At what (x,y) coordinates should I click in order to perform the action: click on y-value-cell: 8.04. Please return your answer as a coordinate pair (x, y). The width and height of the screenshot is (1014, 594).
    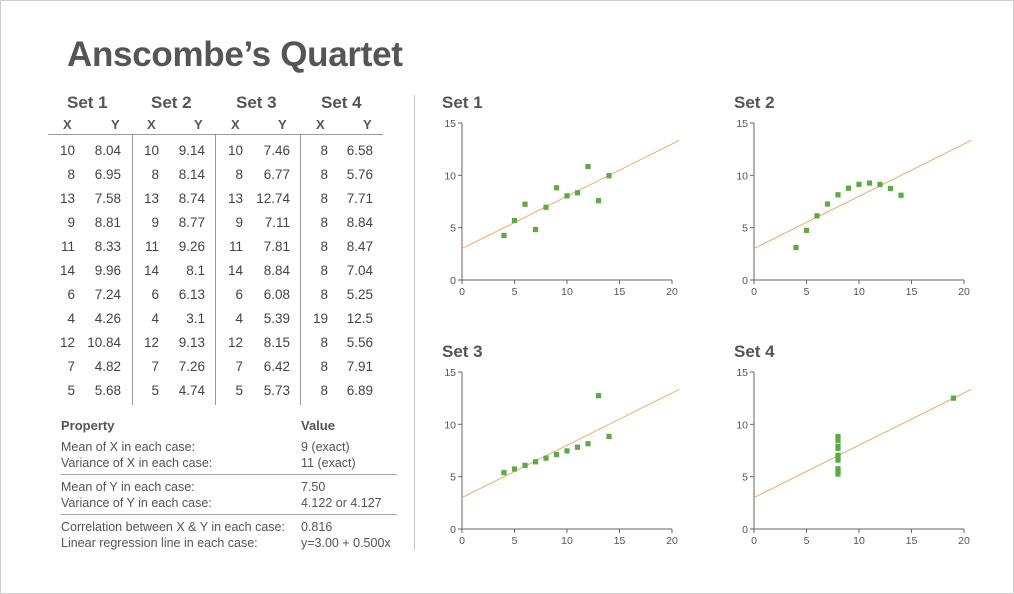
    Looking at the image, I should click on (107, 150).